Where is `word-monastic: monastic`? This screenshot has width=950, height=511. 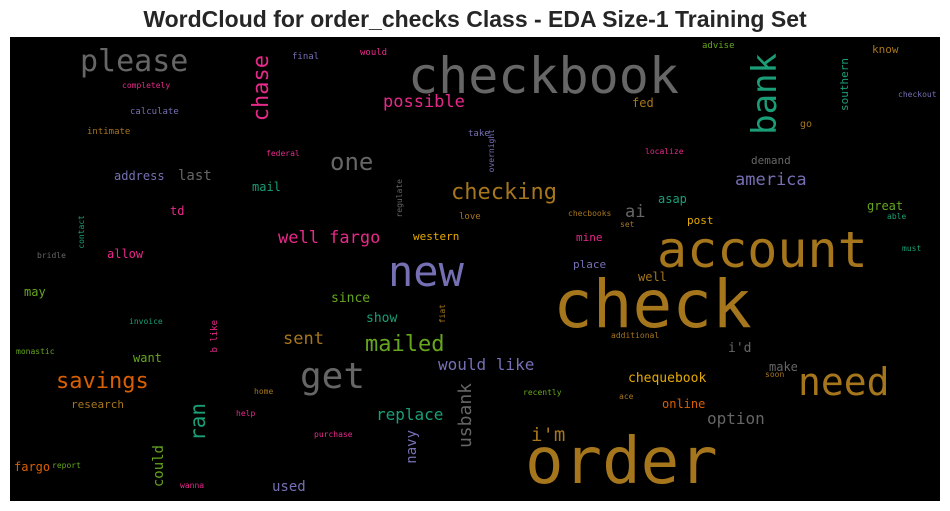
word-monastic: monastic is located at coordinates (35, 351).